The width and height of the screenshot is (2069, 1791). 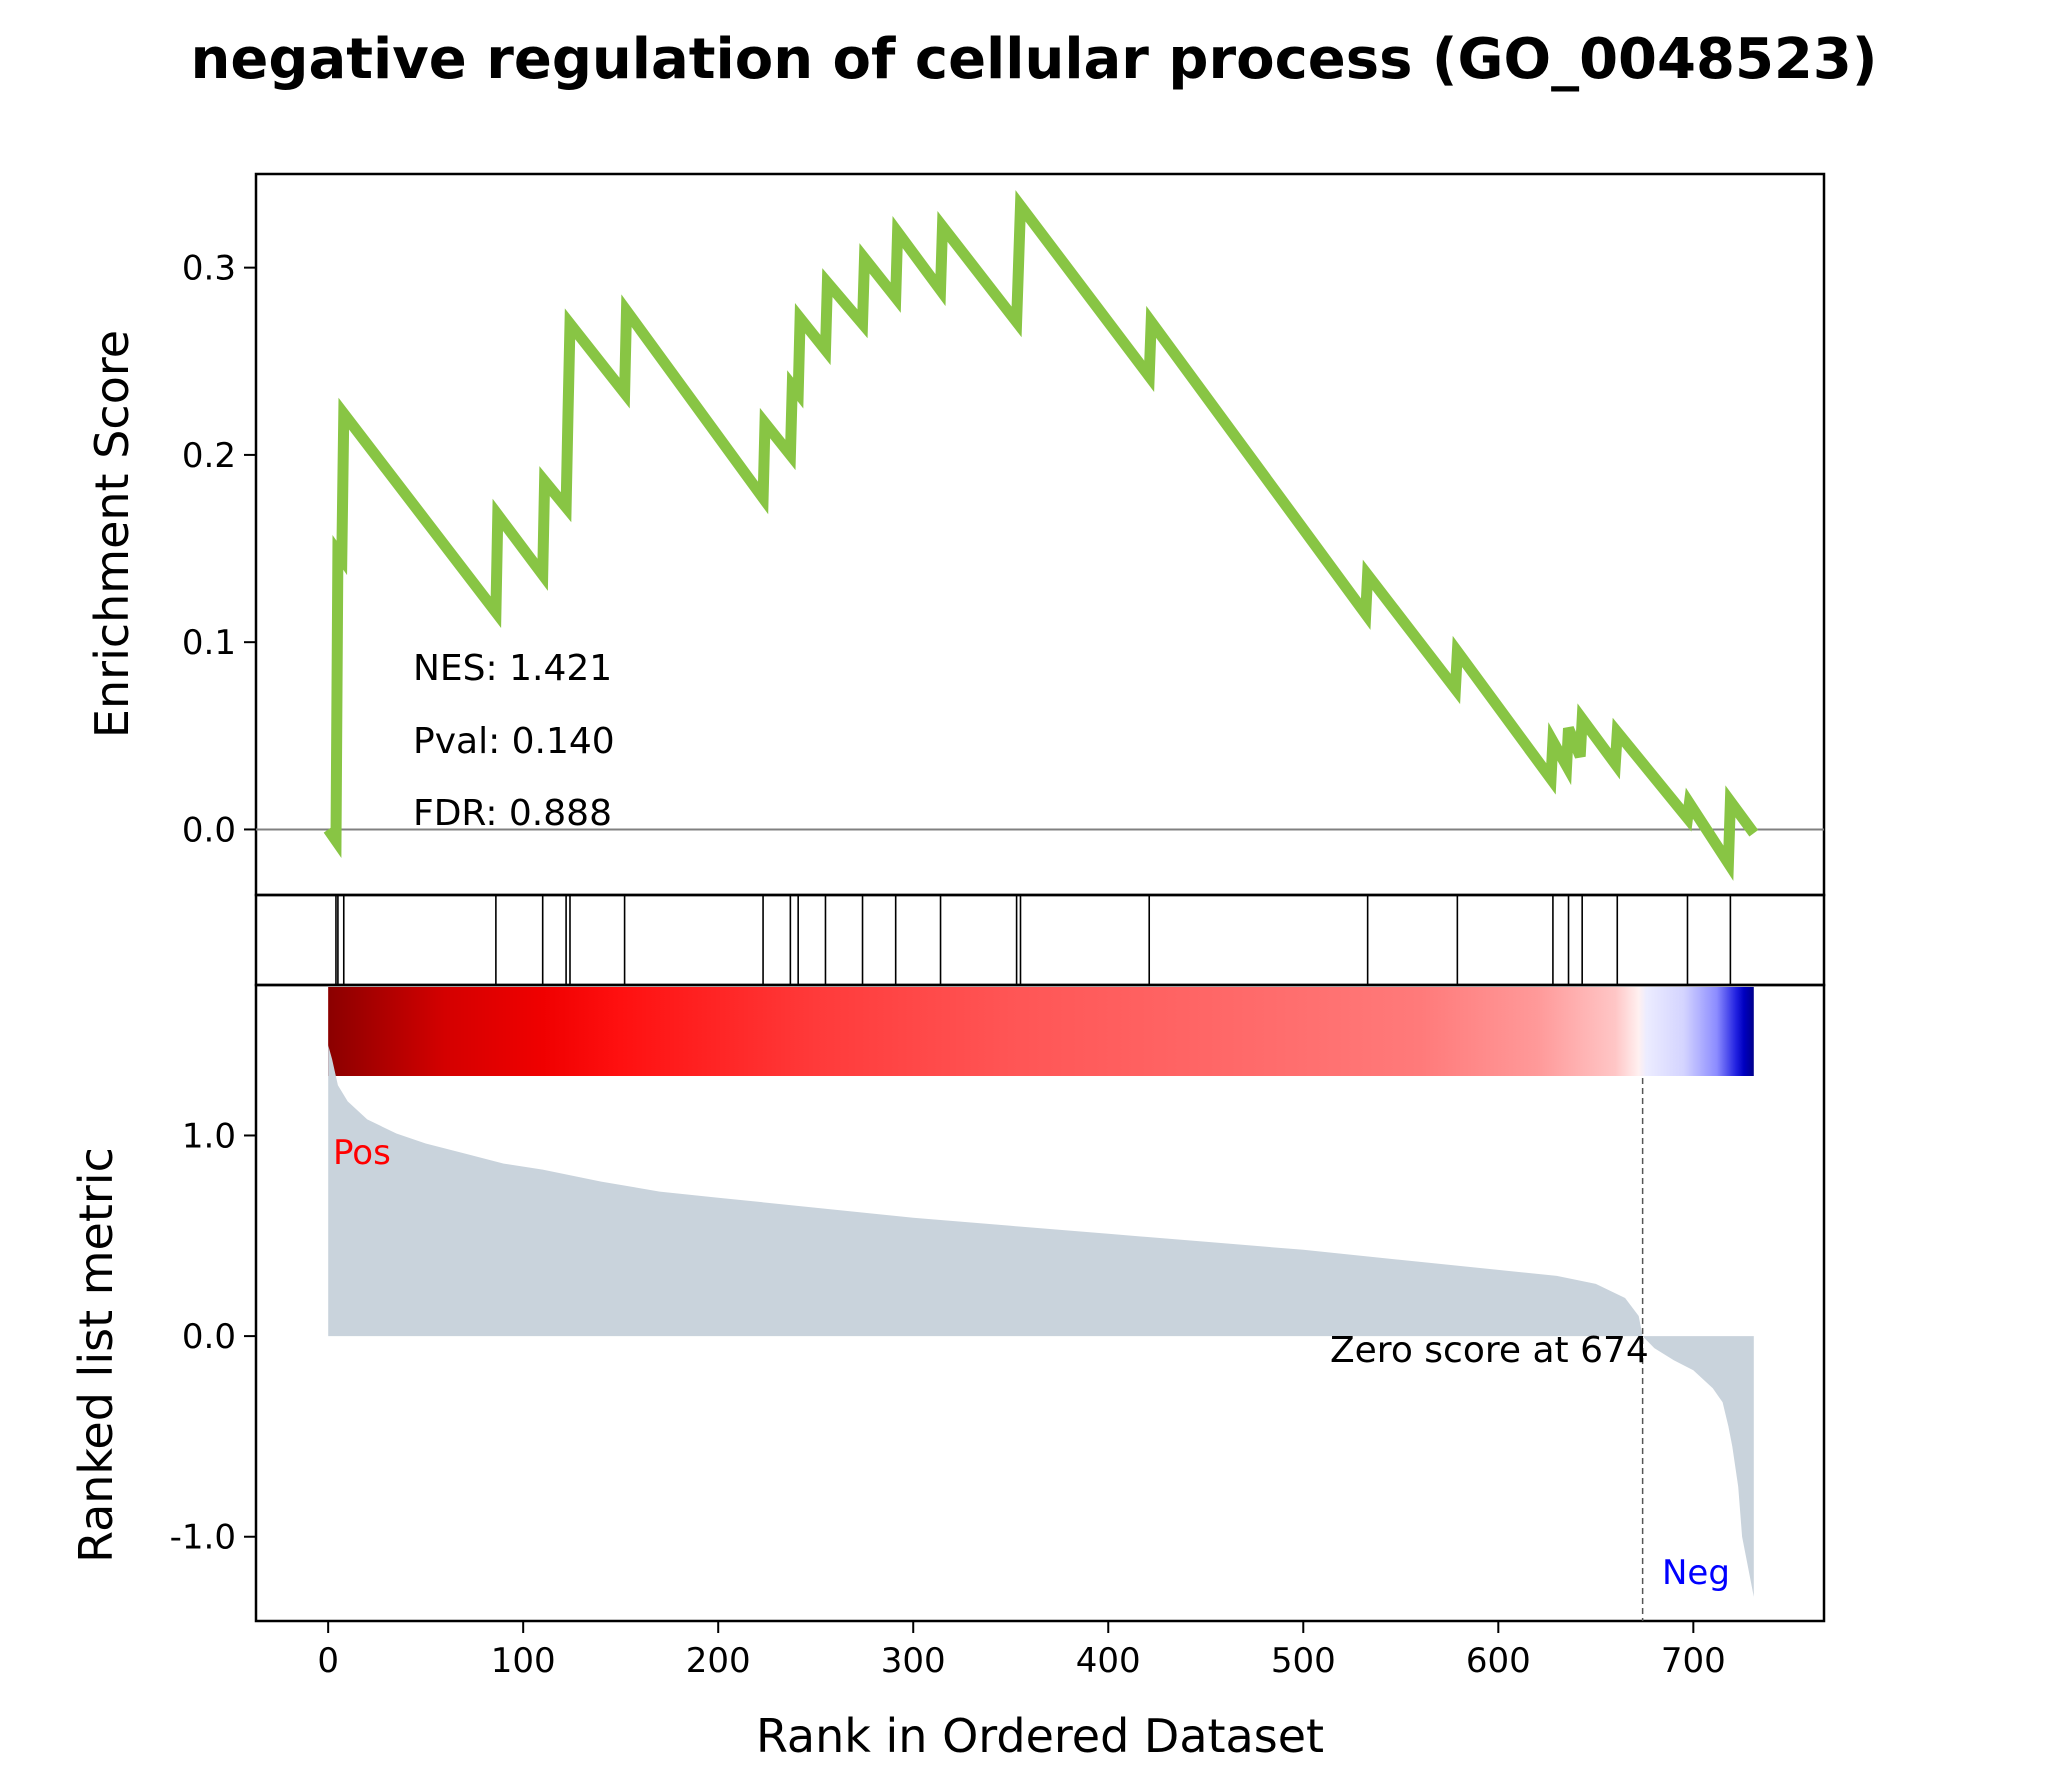 I want to click on rank-y-tick-label: 0.0, so click(x=209, y=1337).